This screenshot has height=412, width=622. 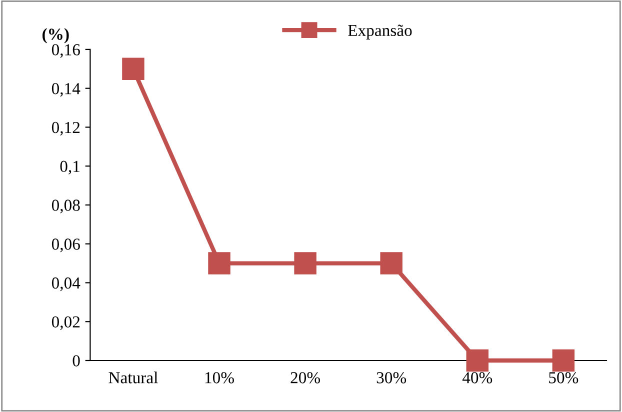 I want to click on x-tick-label: Natural, so click(x=133, y=378).